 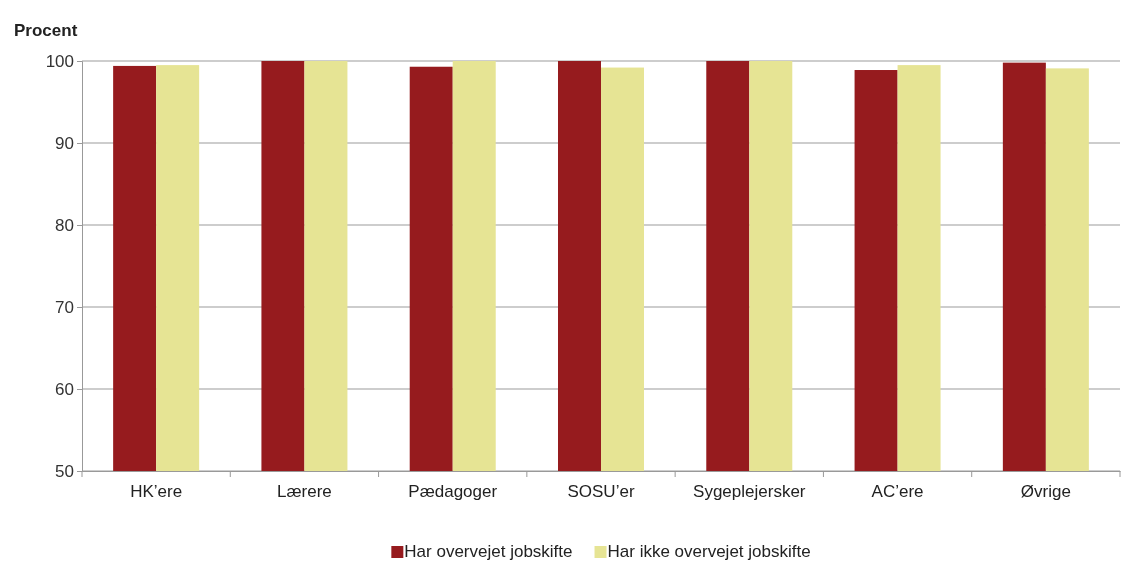 What do you see at coordinates (1045, 492) in the screenshot?
I see `x-tick-label: Øvrige` at bounding box center [1045, 492].